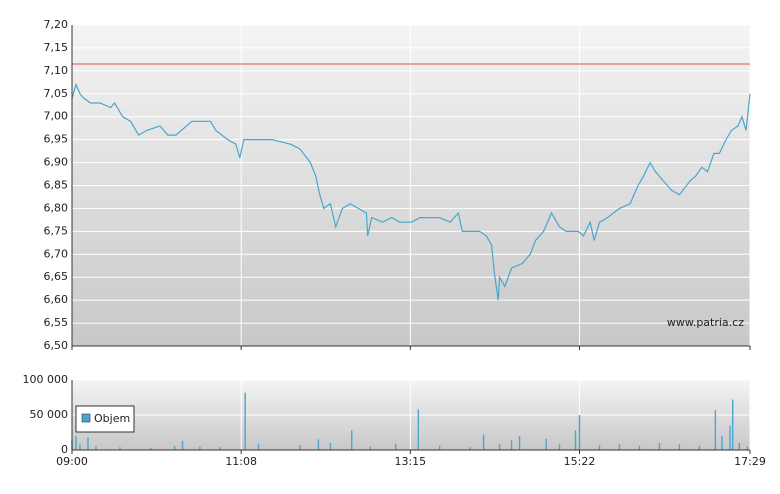 The height and width of the screenshot is (494, 780). I want to click on y-tick-label: 6,50, so click(56, 345).